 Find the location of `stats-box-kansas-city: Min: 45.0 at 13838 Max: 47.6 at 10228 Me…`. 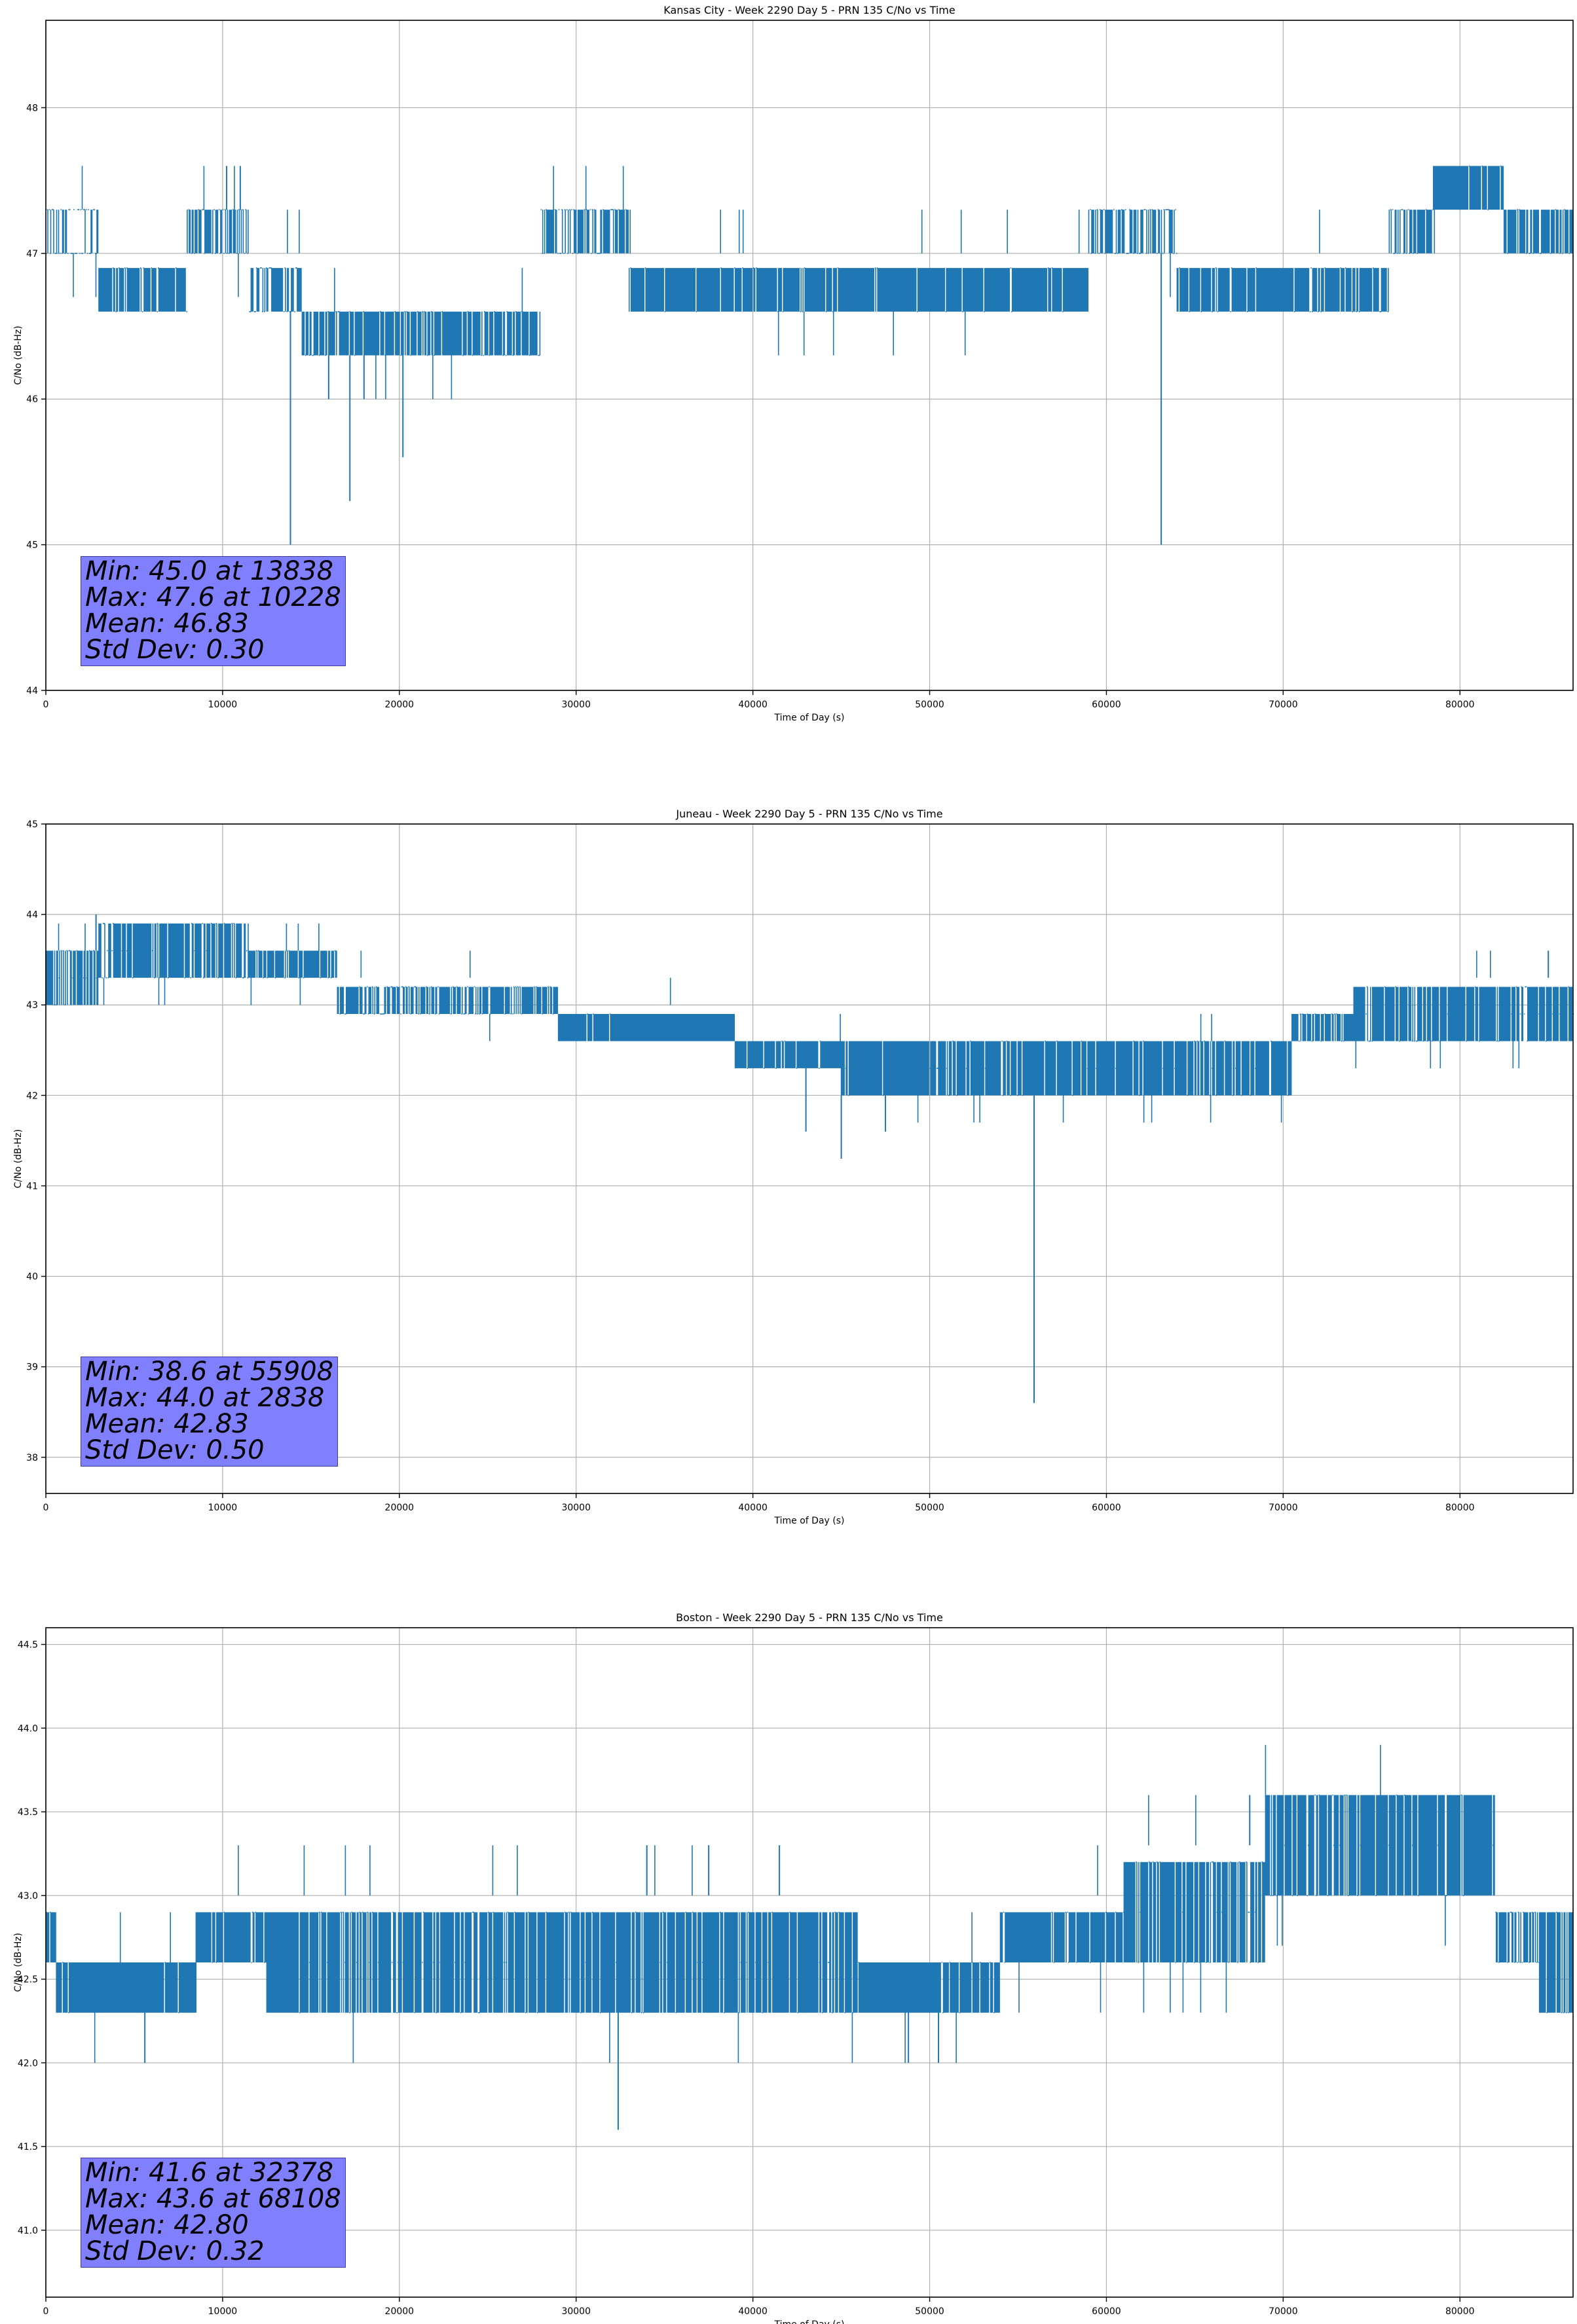

stats-box-kansas-city: Min: 45.0 at 13838 Max: 47.6 at 10228 Me… is located at coordinates (213, 611).